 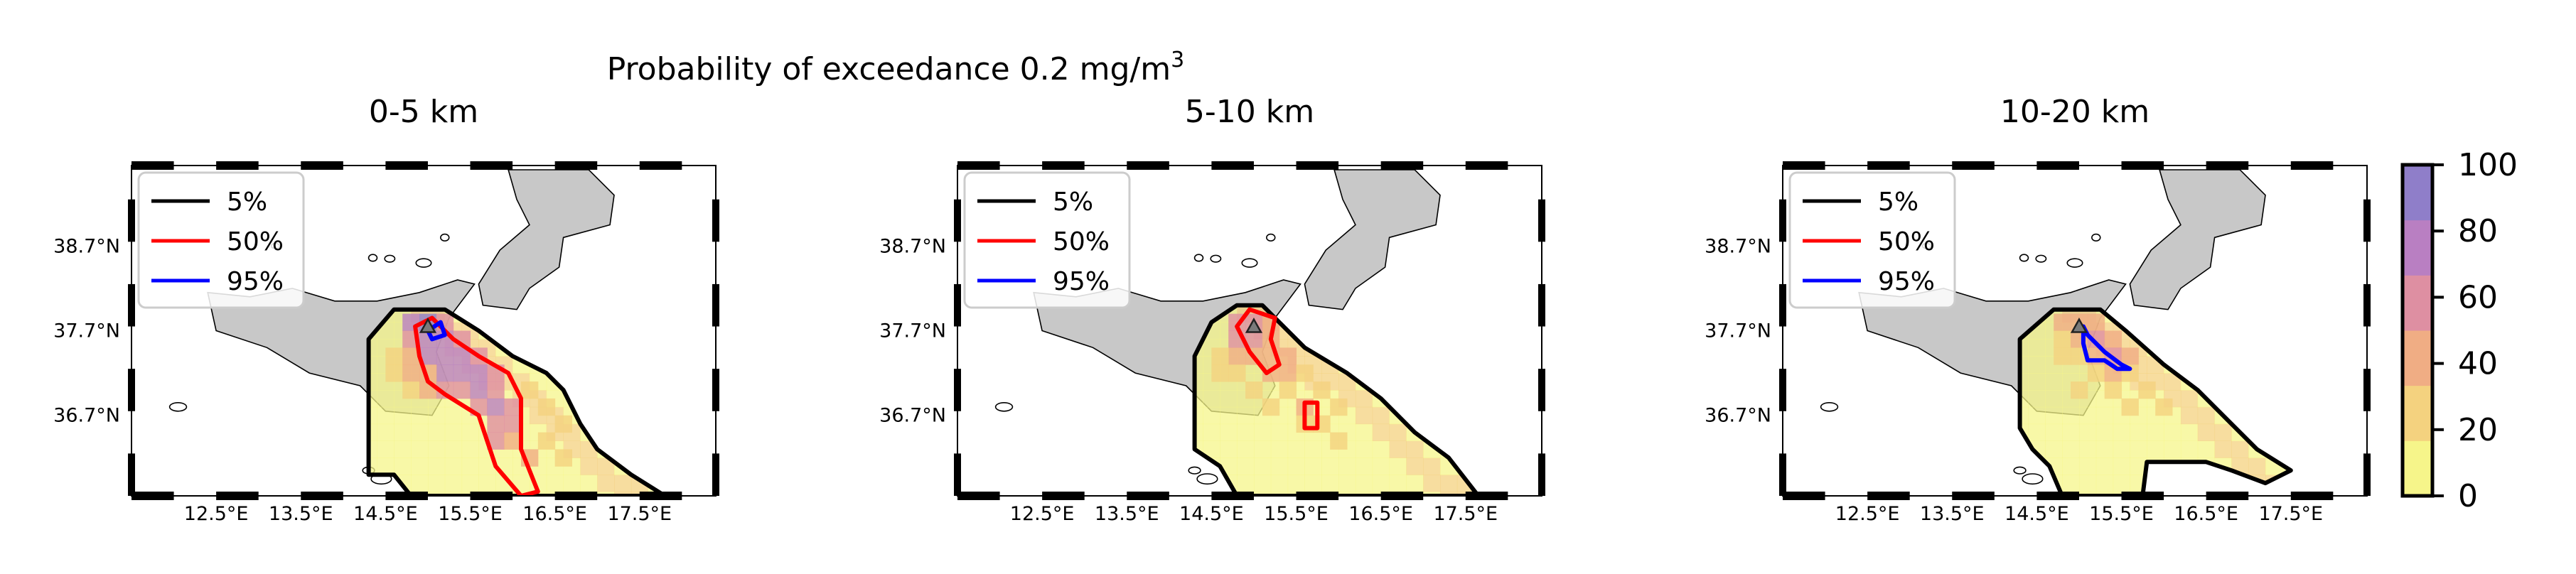 I want to click on map-area, so click(x=2083, y=322).